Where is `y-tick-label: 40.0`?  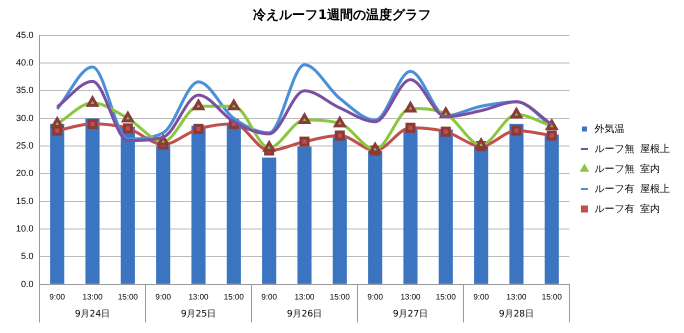
y-tick-label: 40.0 is located at coordinates (25, 63).